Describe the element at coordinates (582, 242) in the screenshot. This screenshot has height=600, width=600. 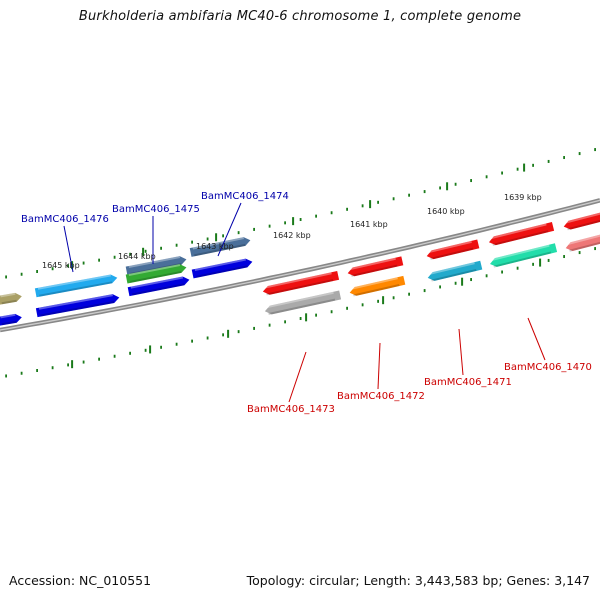
I see `gene-pink-edge` at that location.